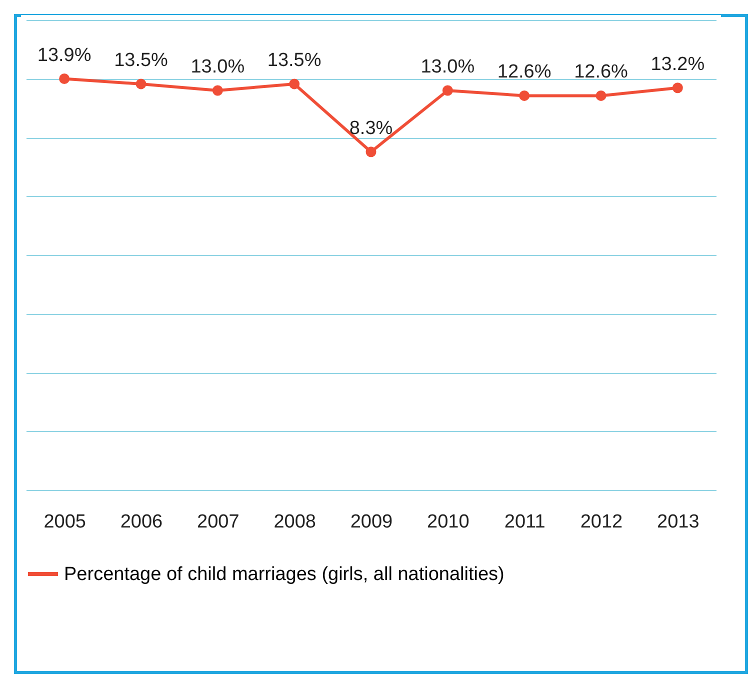 The height and width of the screenshot is (677, 754). I want to click on data-label: 13.9%, so click(64, 55).